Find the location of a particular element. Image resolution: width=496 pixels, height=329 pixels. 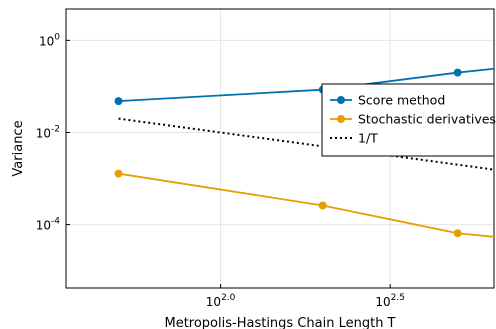

y-axis-title: Variance is located at coordinates (18, 148).